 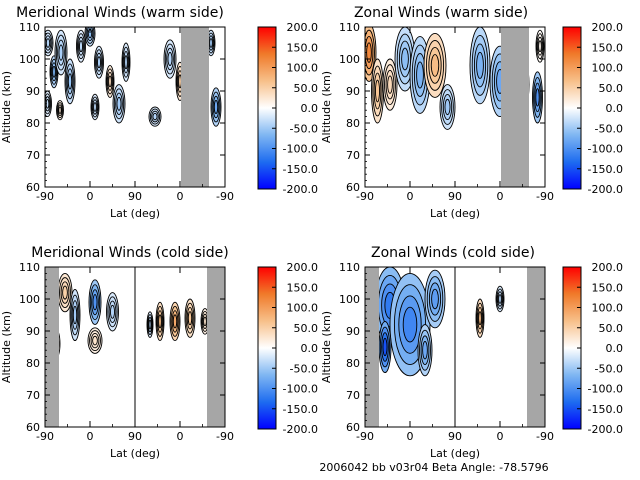 I want to click on panel-title: Meridional Winds (cold side), so click(x=130, y=253).